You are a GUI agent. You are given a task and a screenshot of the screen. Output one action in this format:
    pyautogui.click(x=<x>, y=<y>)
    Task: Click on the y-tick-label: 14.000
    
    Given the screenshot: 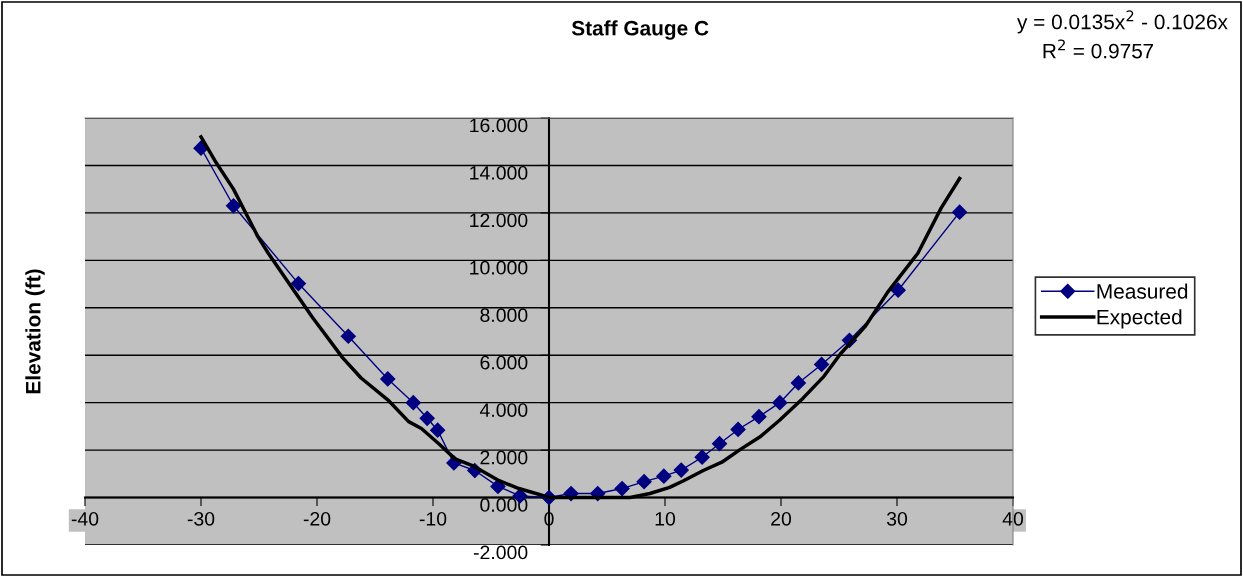 What is the action you would take?
    pyautogui.click(x=499, y=172)
    